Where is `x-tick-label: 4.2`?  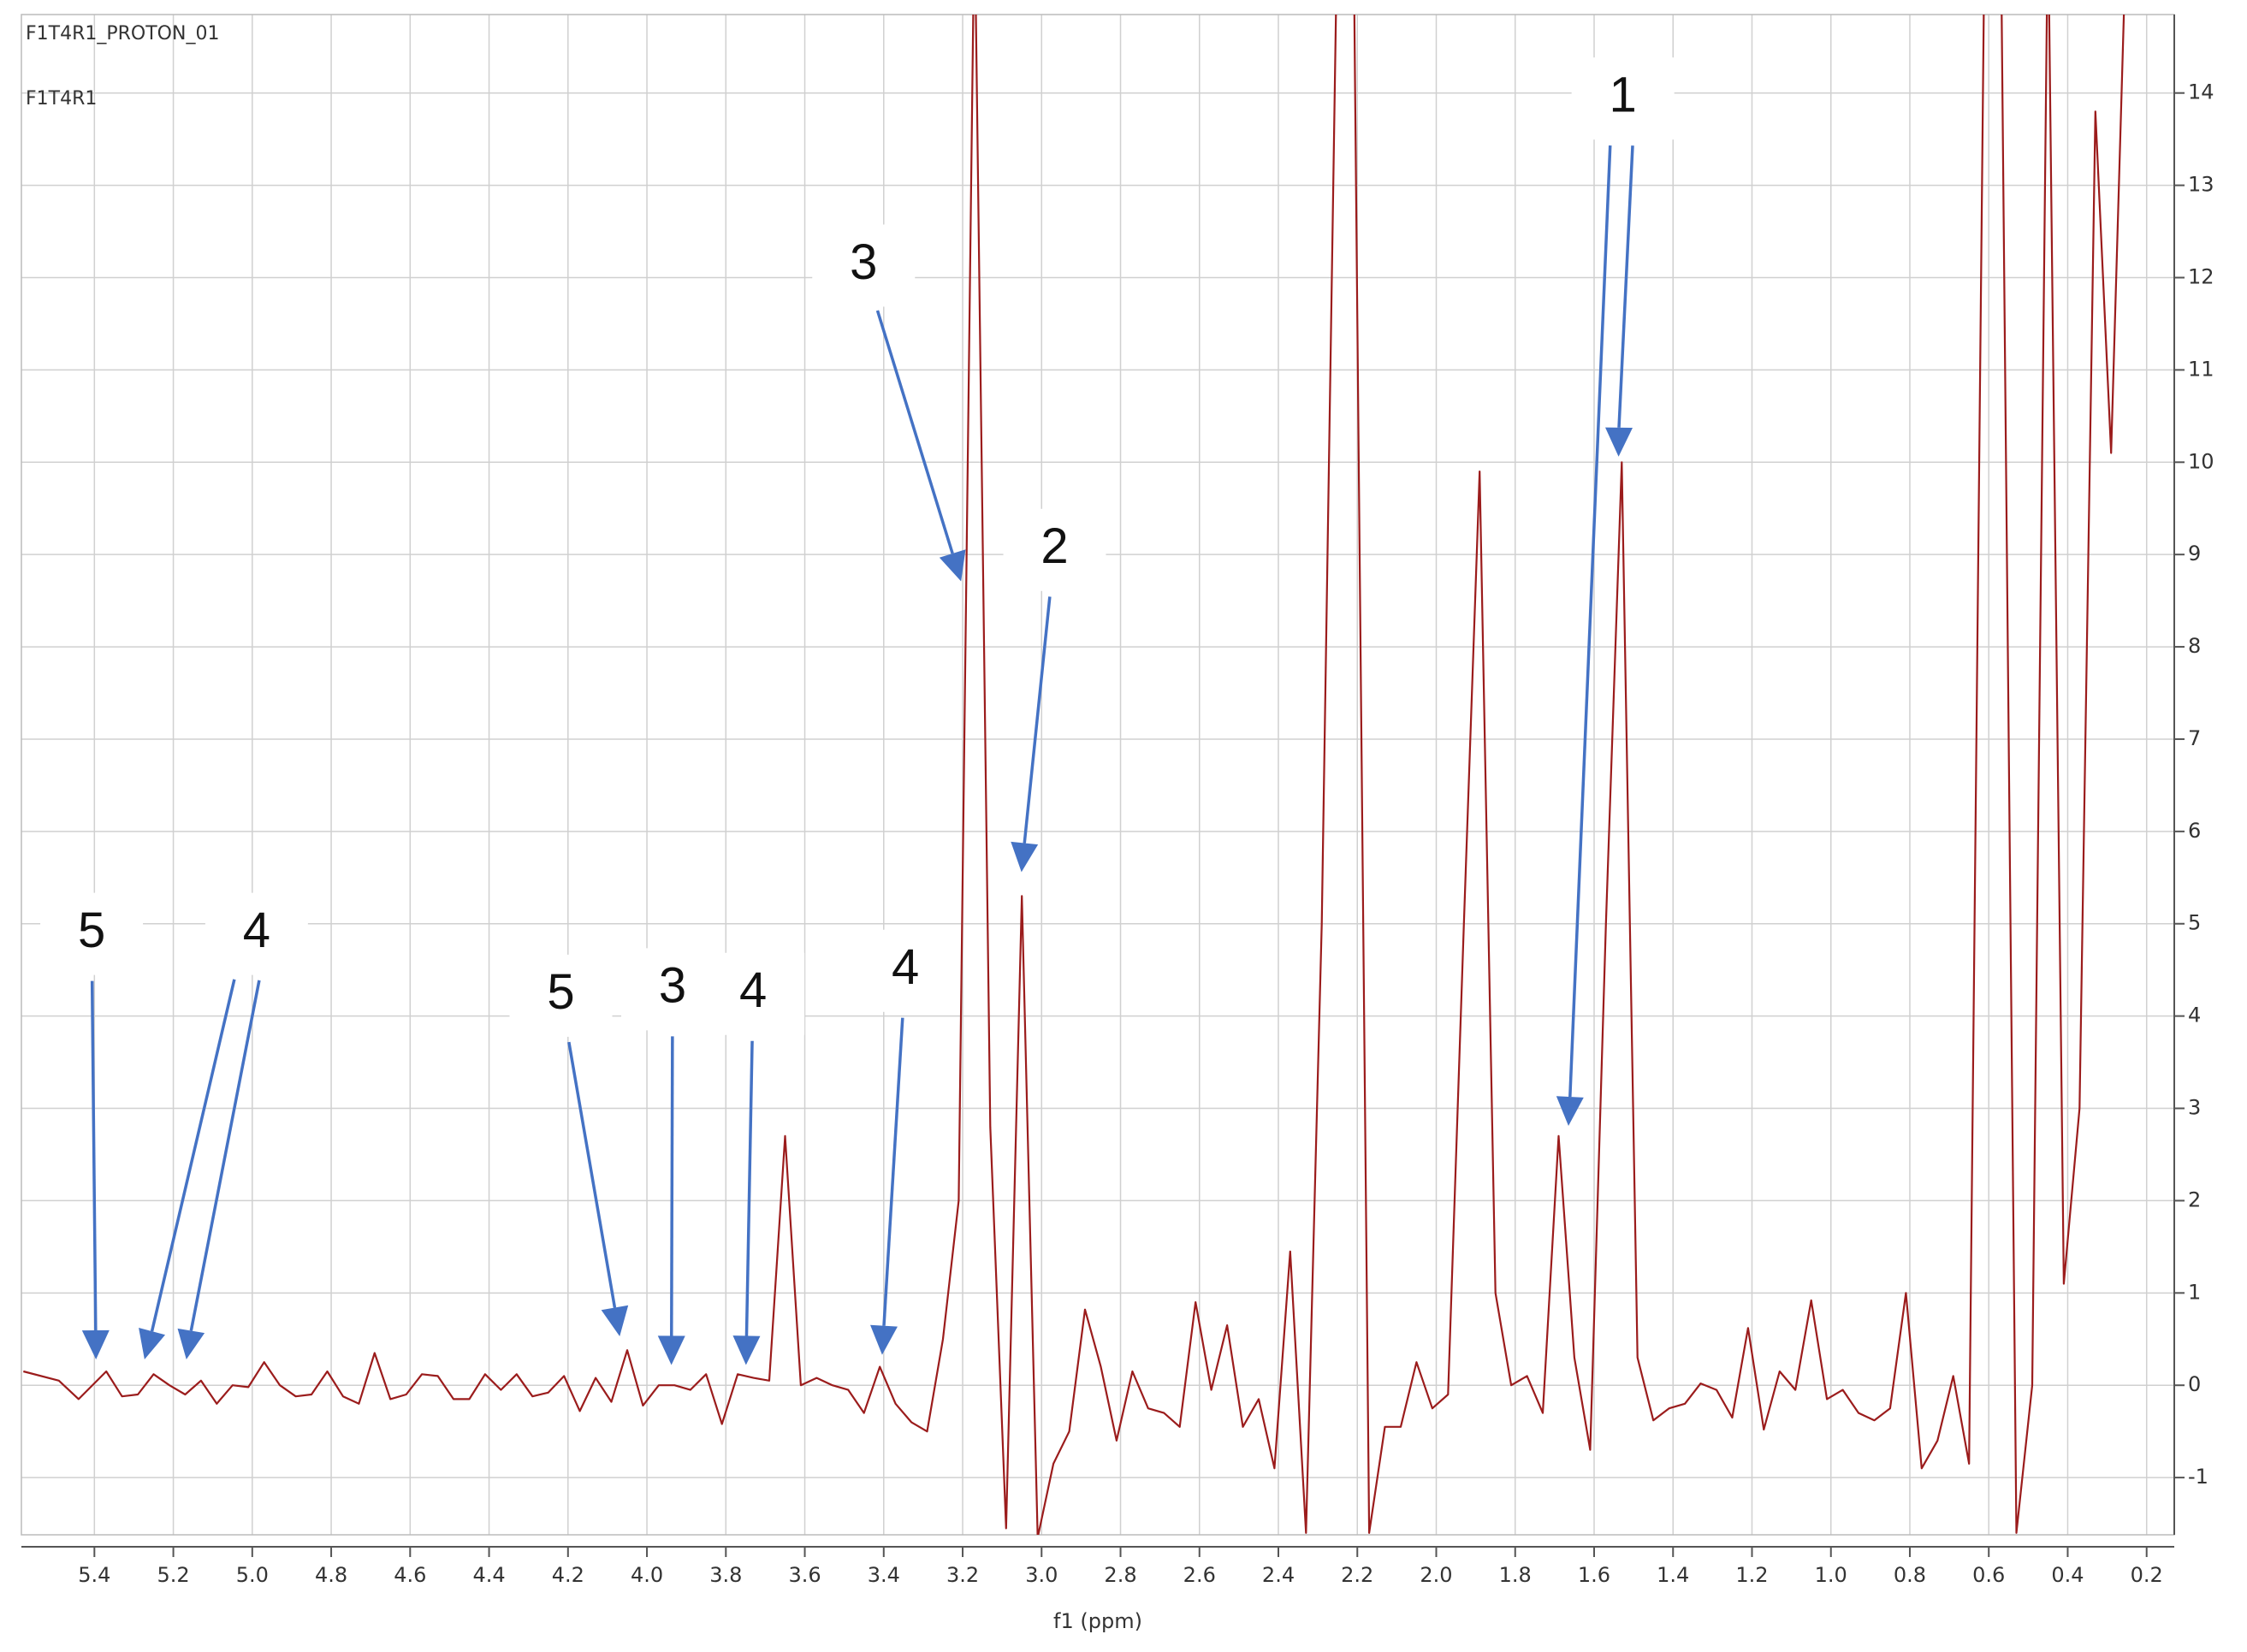 x-tick-label: 4.2 is located at coordinates (568, 1575).